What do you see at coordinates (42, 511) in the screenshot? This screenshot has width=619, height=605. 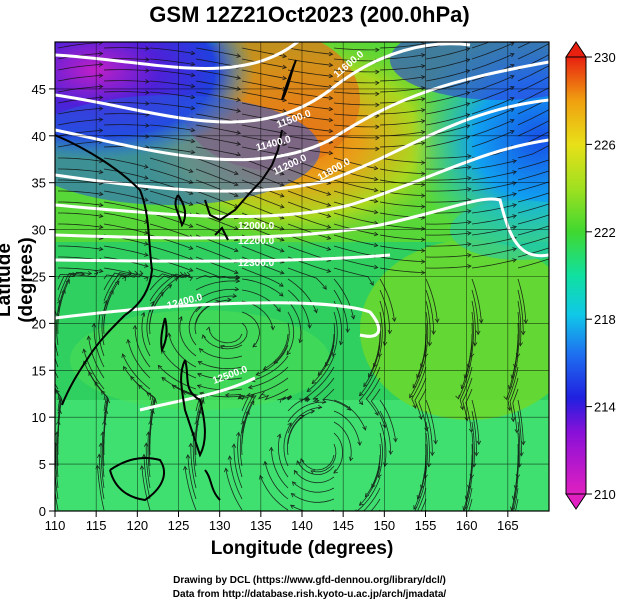 I see `y-tick-label: 0` at bounding box center [42, 511].